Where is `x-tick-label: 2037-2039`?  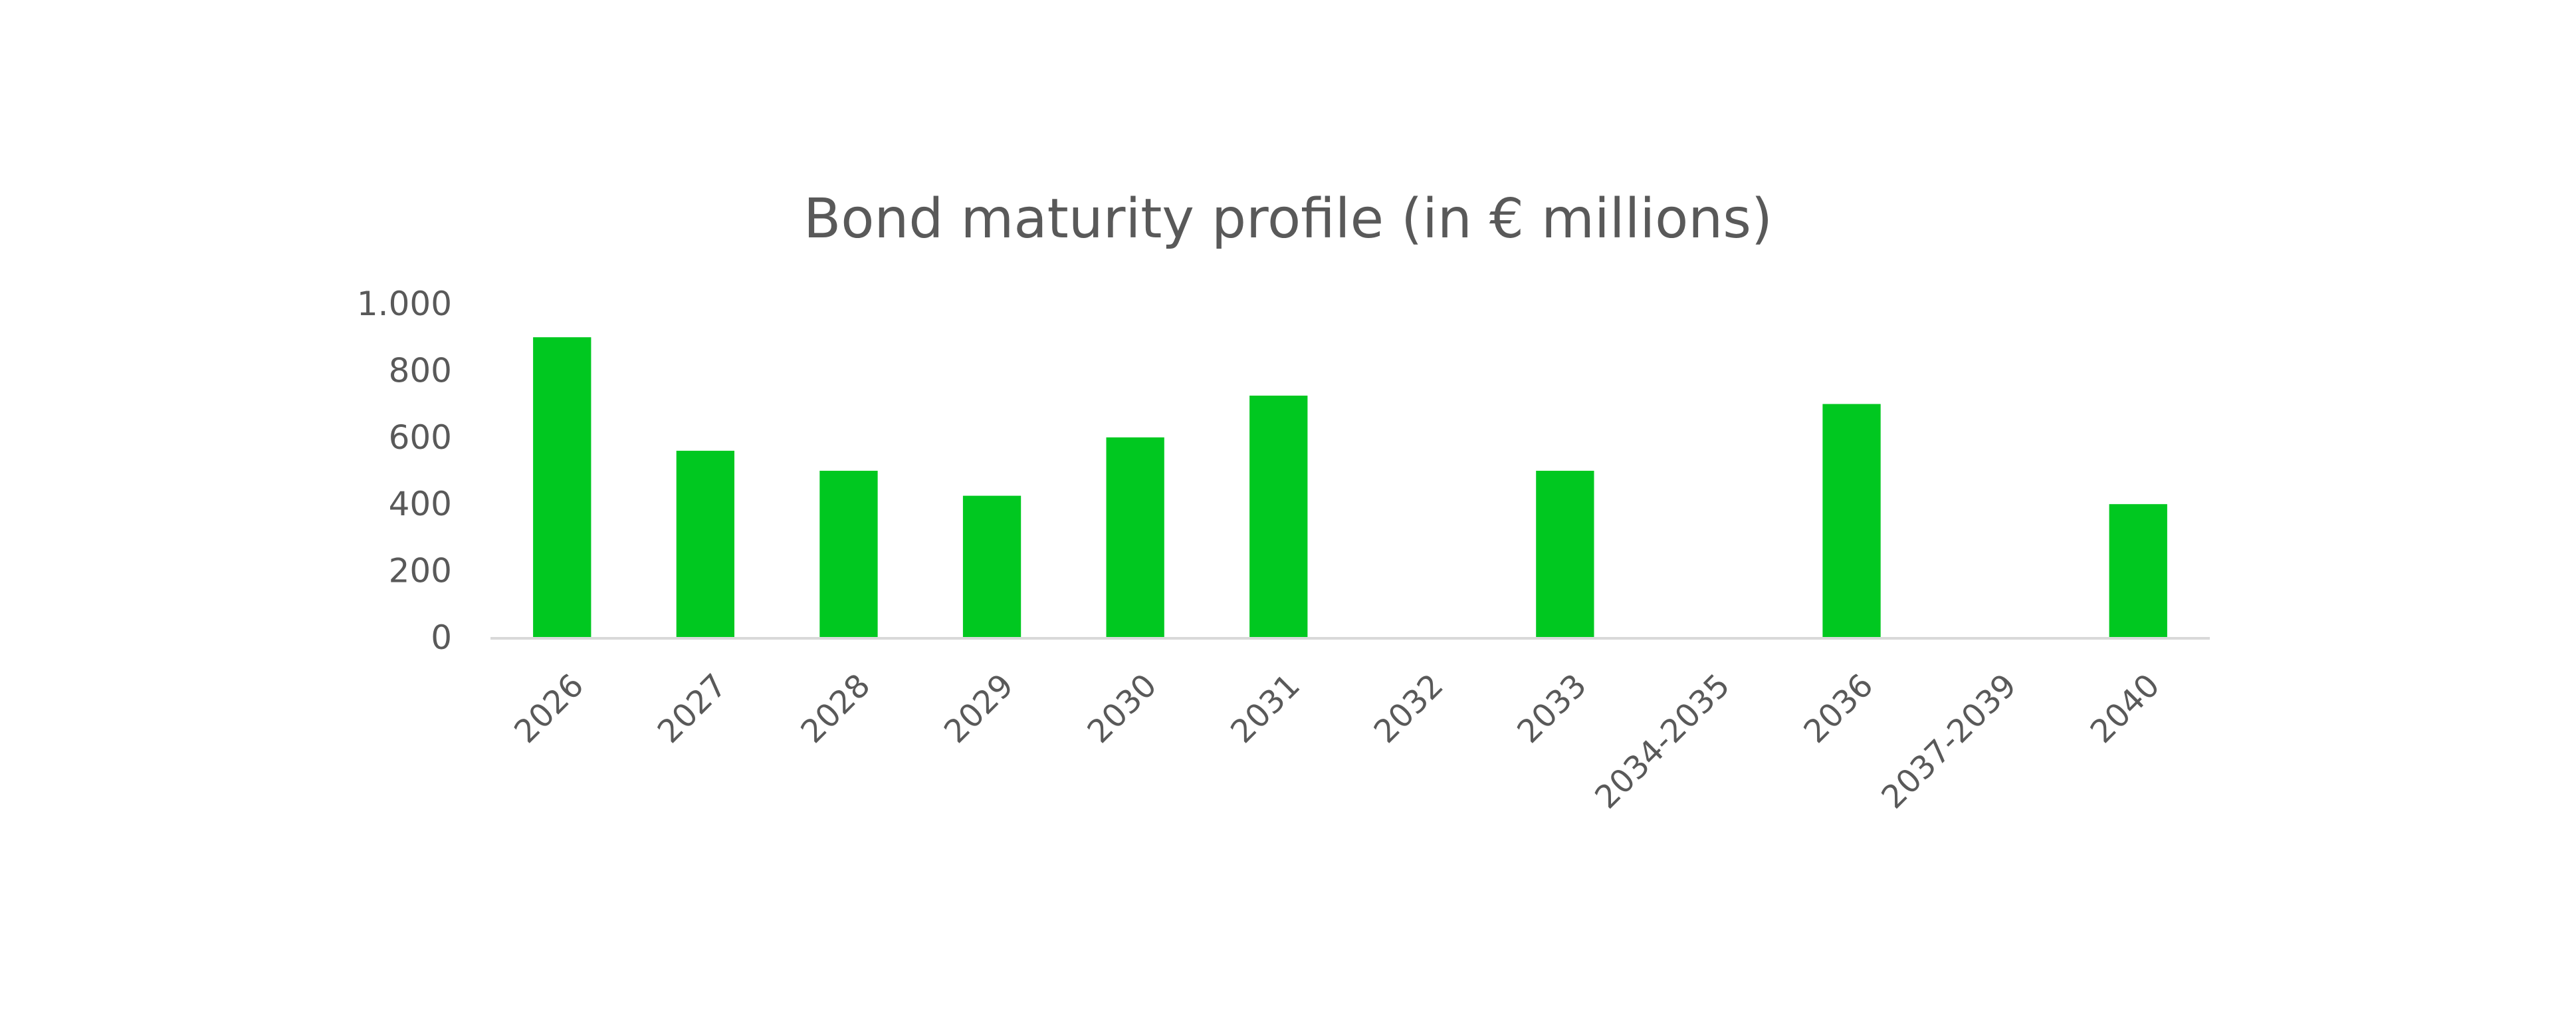 x-tick-label: 2037-2039 is located at coordinates (1949, 742).